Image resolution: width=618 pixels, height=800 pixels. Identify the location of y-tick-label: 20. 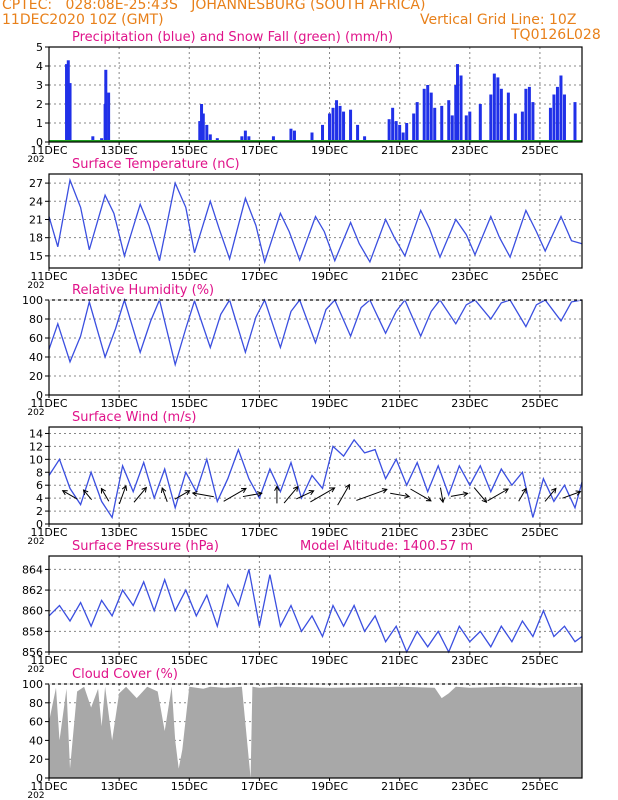
(36, 759).